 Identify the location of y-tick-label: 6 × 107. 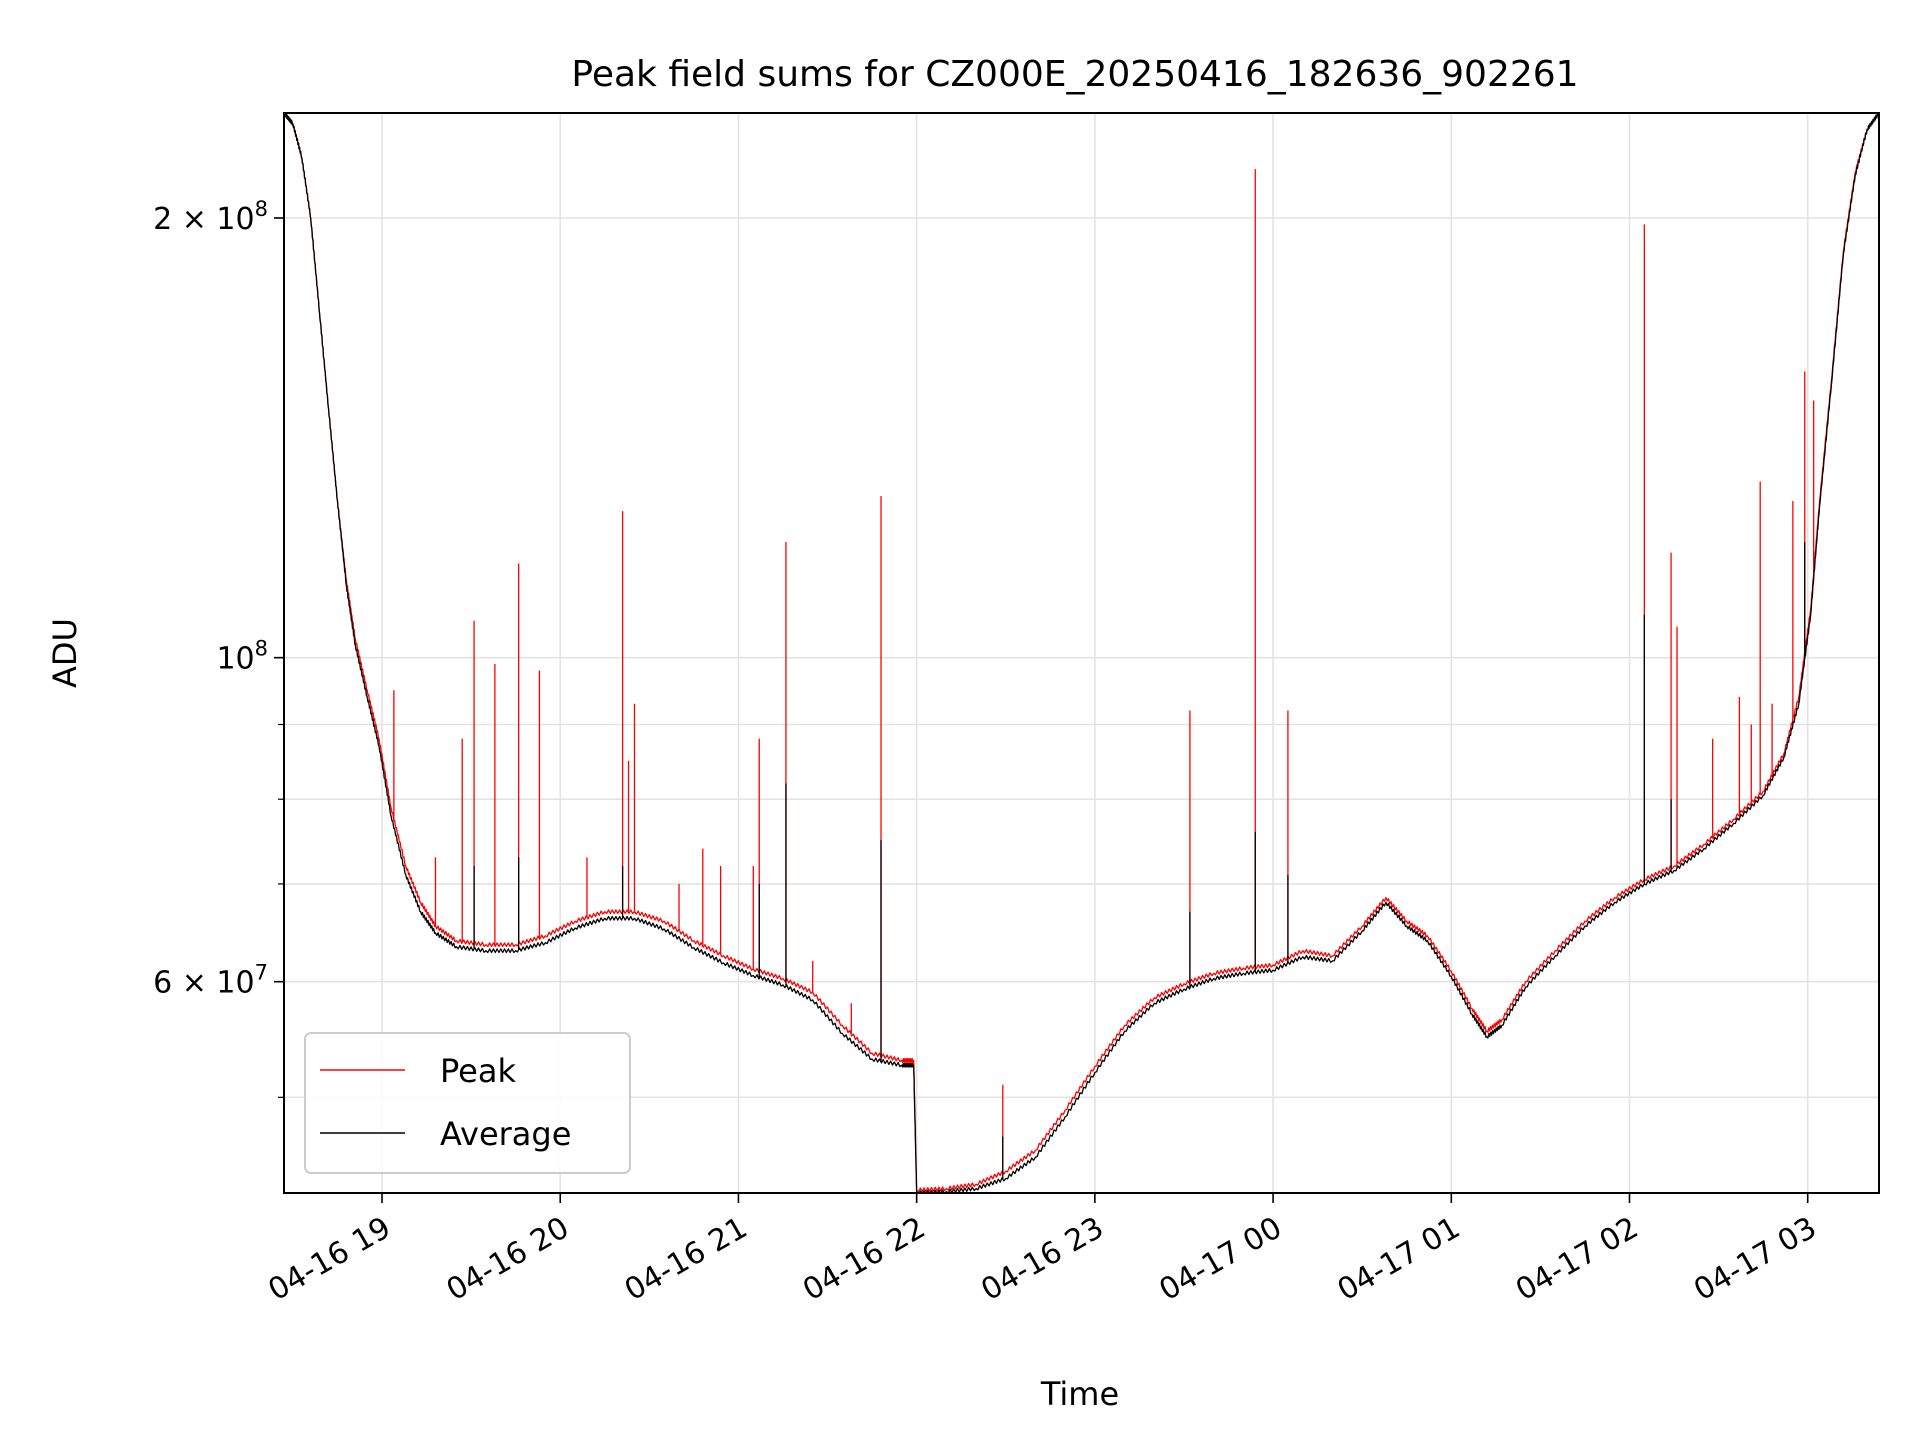
(210, 981).